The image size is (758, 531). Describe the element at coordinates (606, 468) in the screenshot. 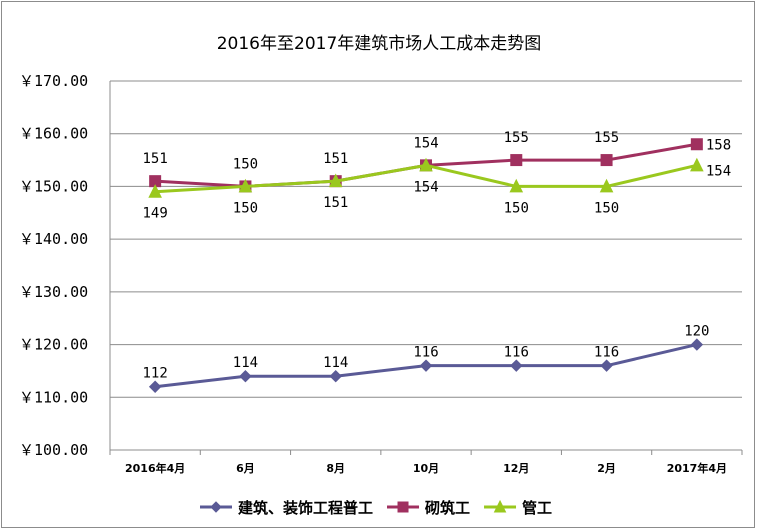

I see `x-tick-label: 2月` at that location.